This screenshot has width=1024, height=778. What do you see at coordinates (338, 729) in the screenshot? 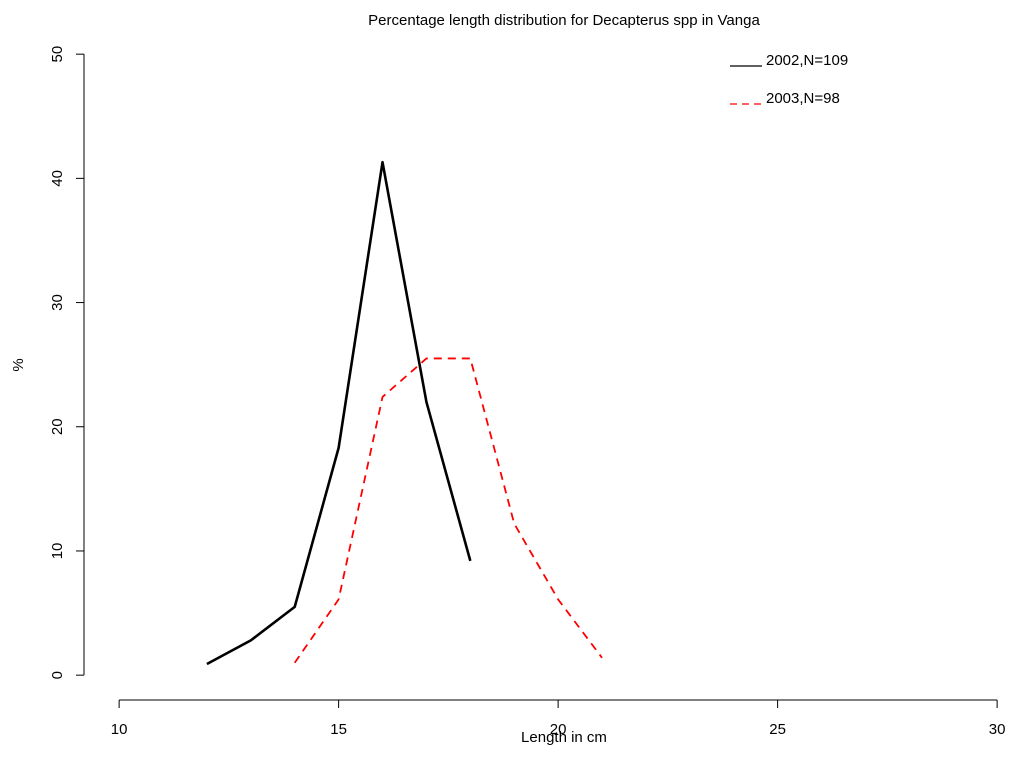
I see `x-tick-label: 15` at bounding box center [338, 729].